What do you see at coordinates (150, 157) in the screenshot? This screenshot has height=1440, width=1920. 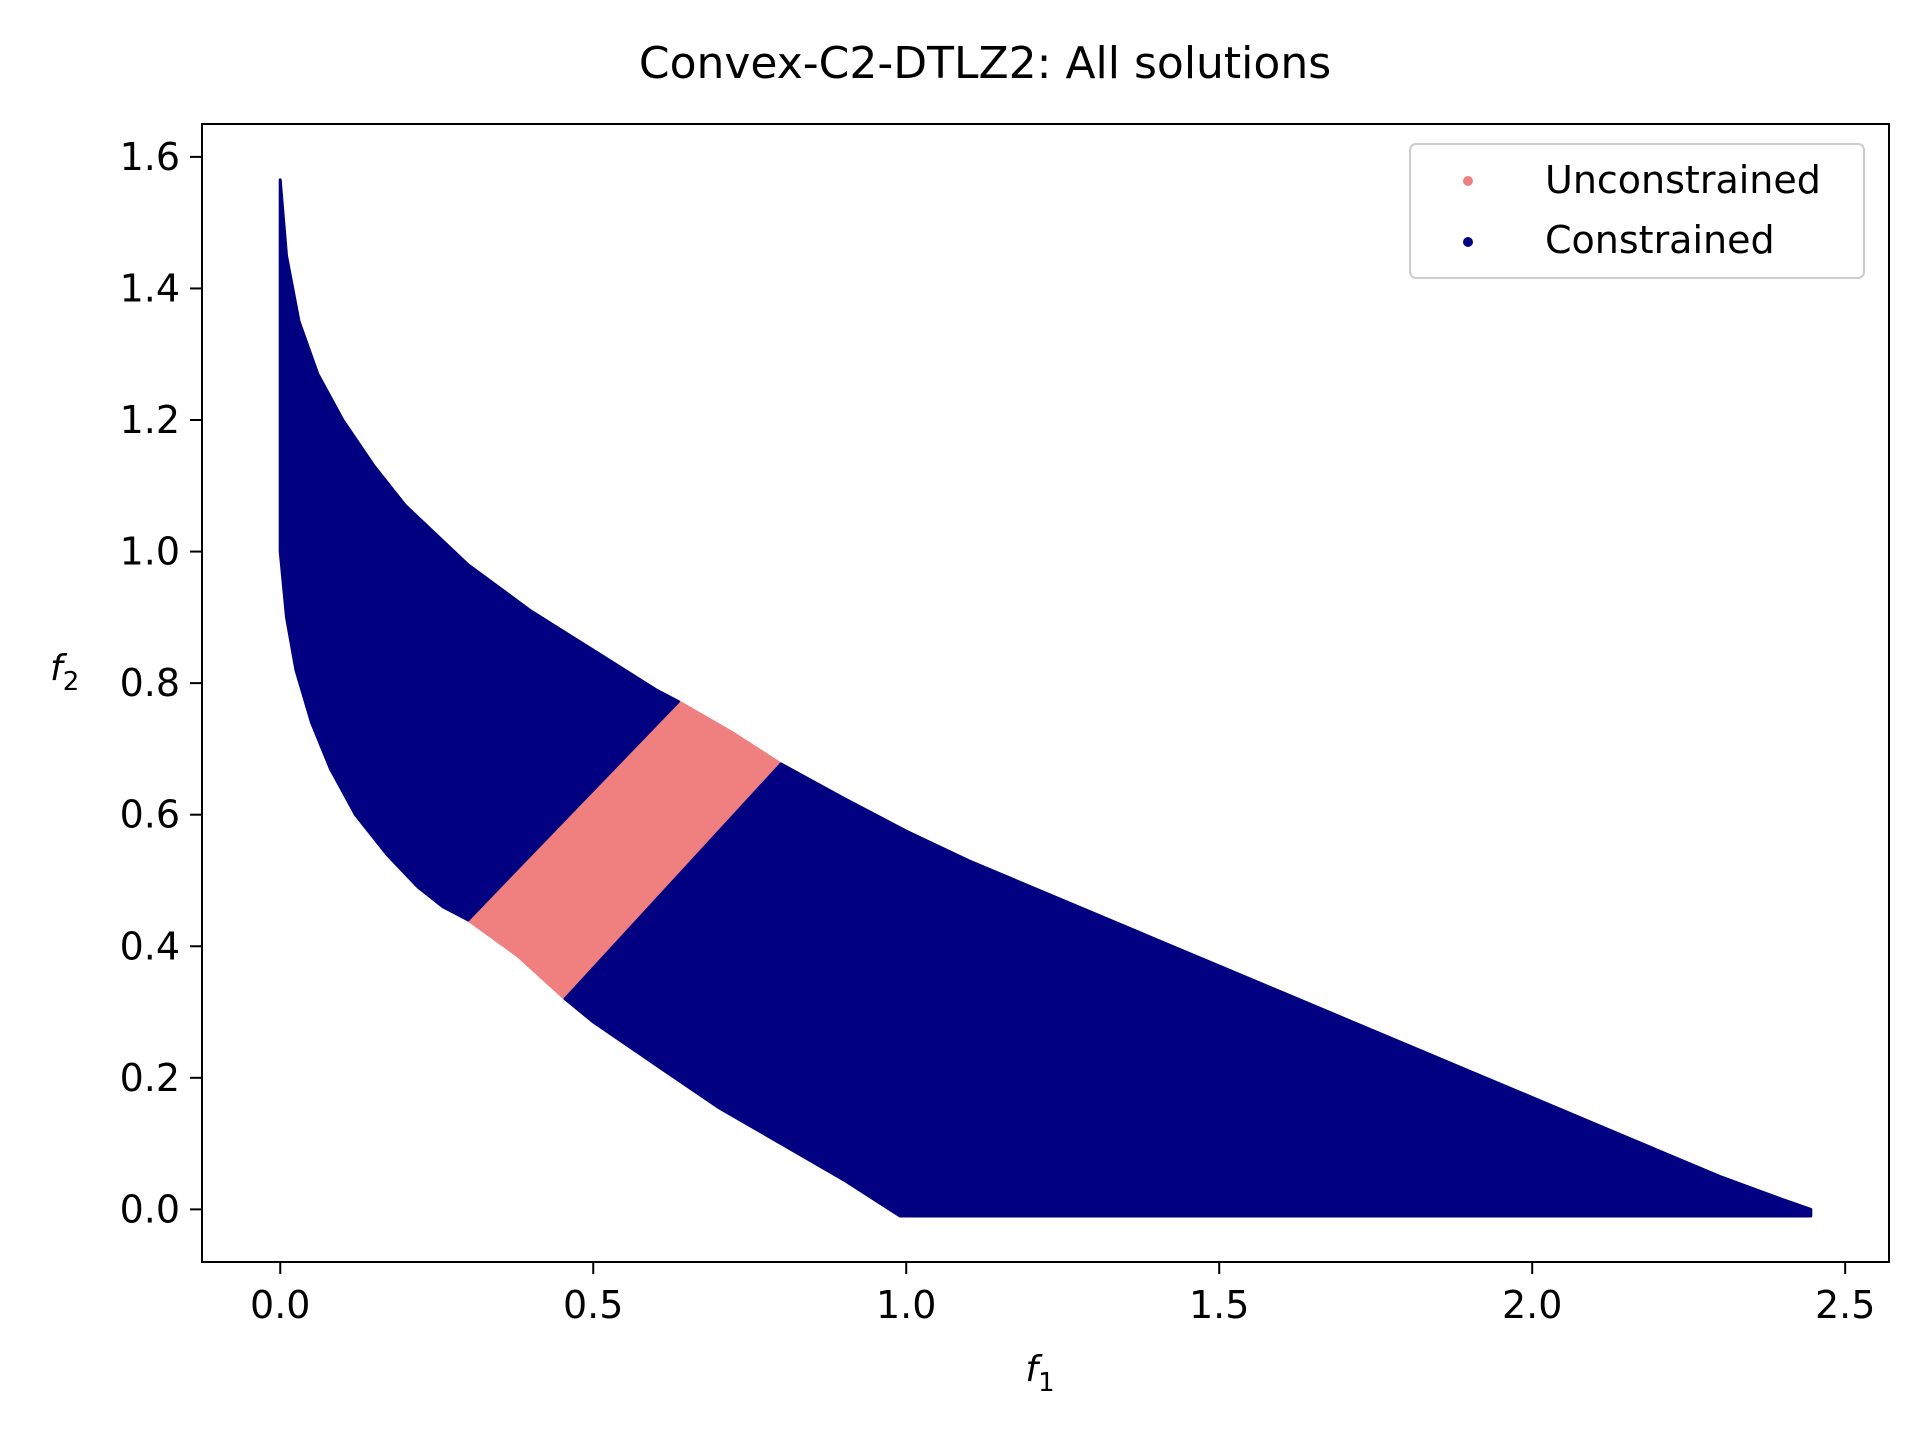 I see `y-tick-label: 1.6` at bounding box center [150, 157].